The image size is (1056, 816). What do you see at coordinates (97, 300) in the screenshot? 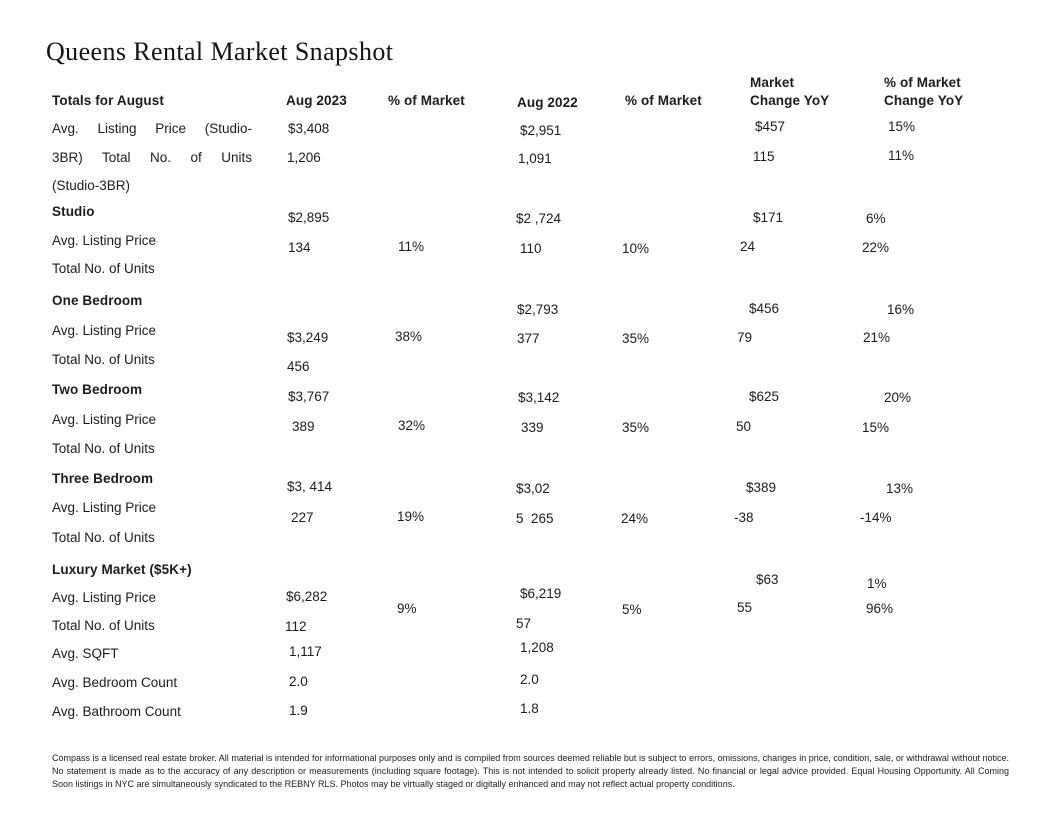
I see `section-label-one-bedroom: One Bedroom` at bounding box center [97, 300].